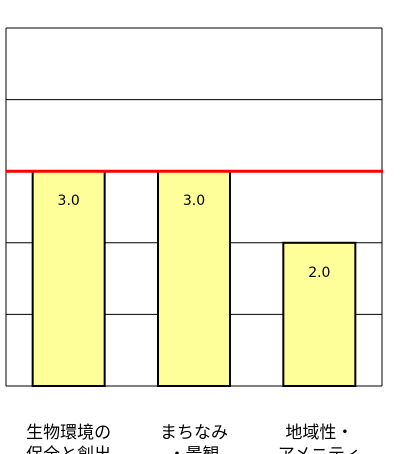 The height and width of the screenshot is (454, 405). What do you see at coordinates (319, 273) in the screenshot?
I see `bar-value-label: 2.0` at bounding box center [319, 273].